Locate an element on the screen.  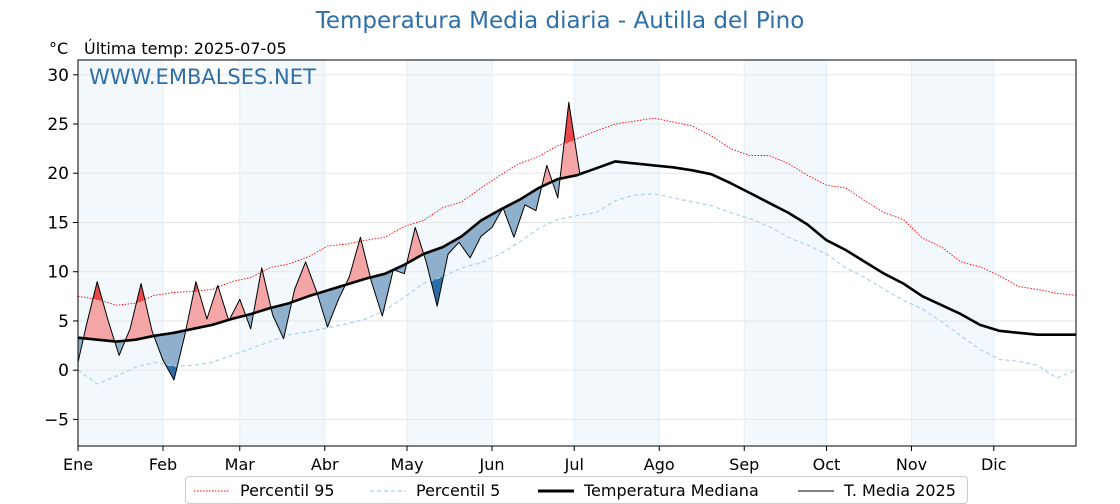
x-tick-label: Nov is located at coordinates (911, 464).